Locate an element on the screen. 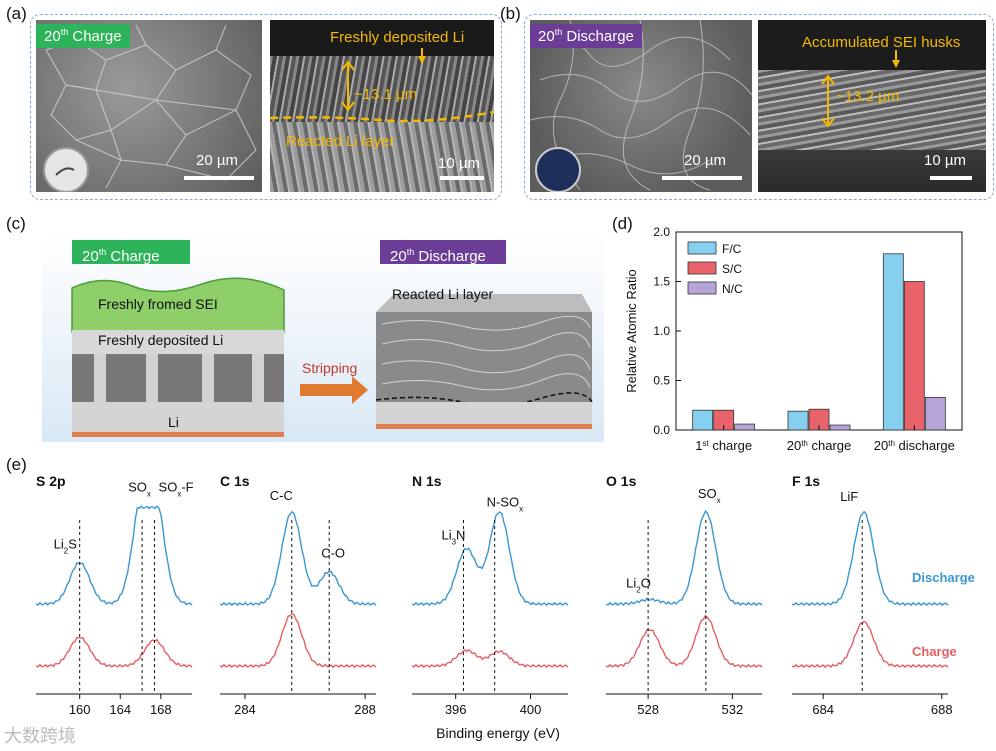 This screenshot has height=751, width=996. x-tick-label: 1st charge is located at coordinates (723, 445).